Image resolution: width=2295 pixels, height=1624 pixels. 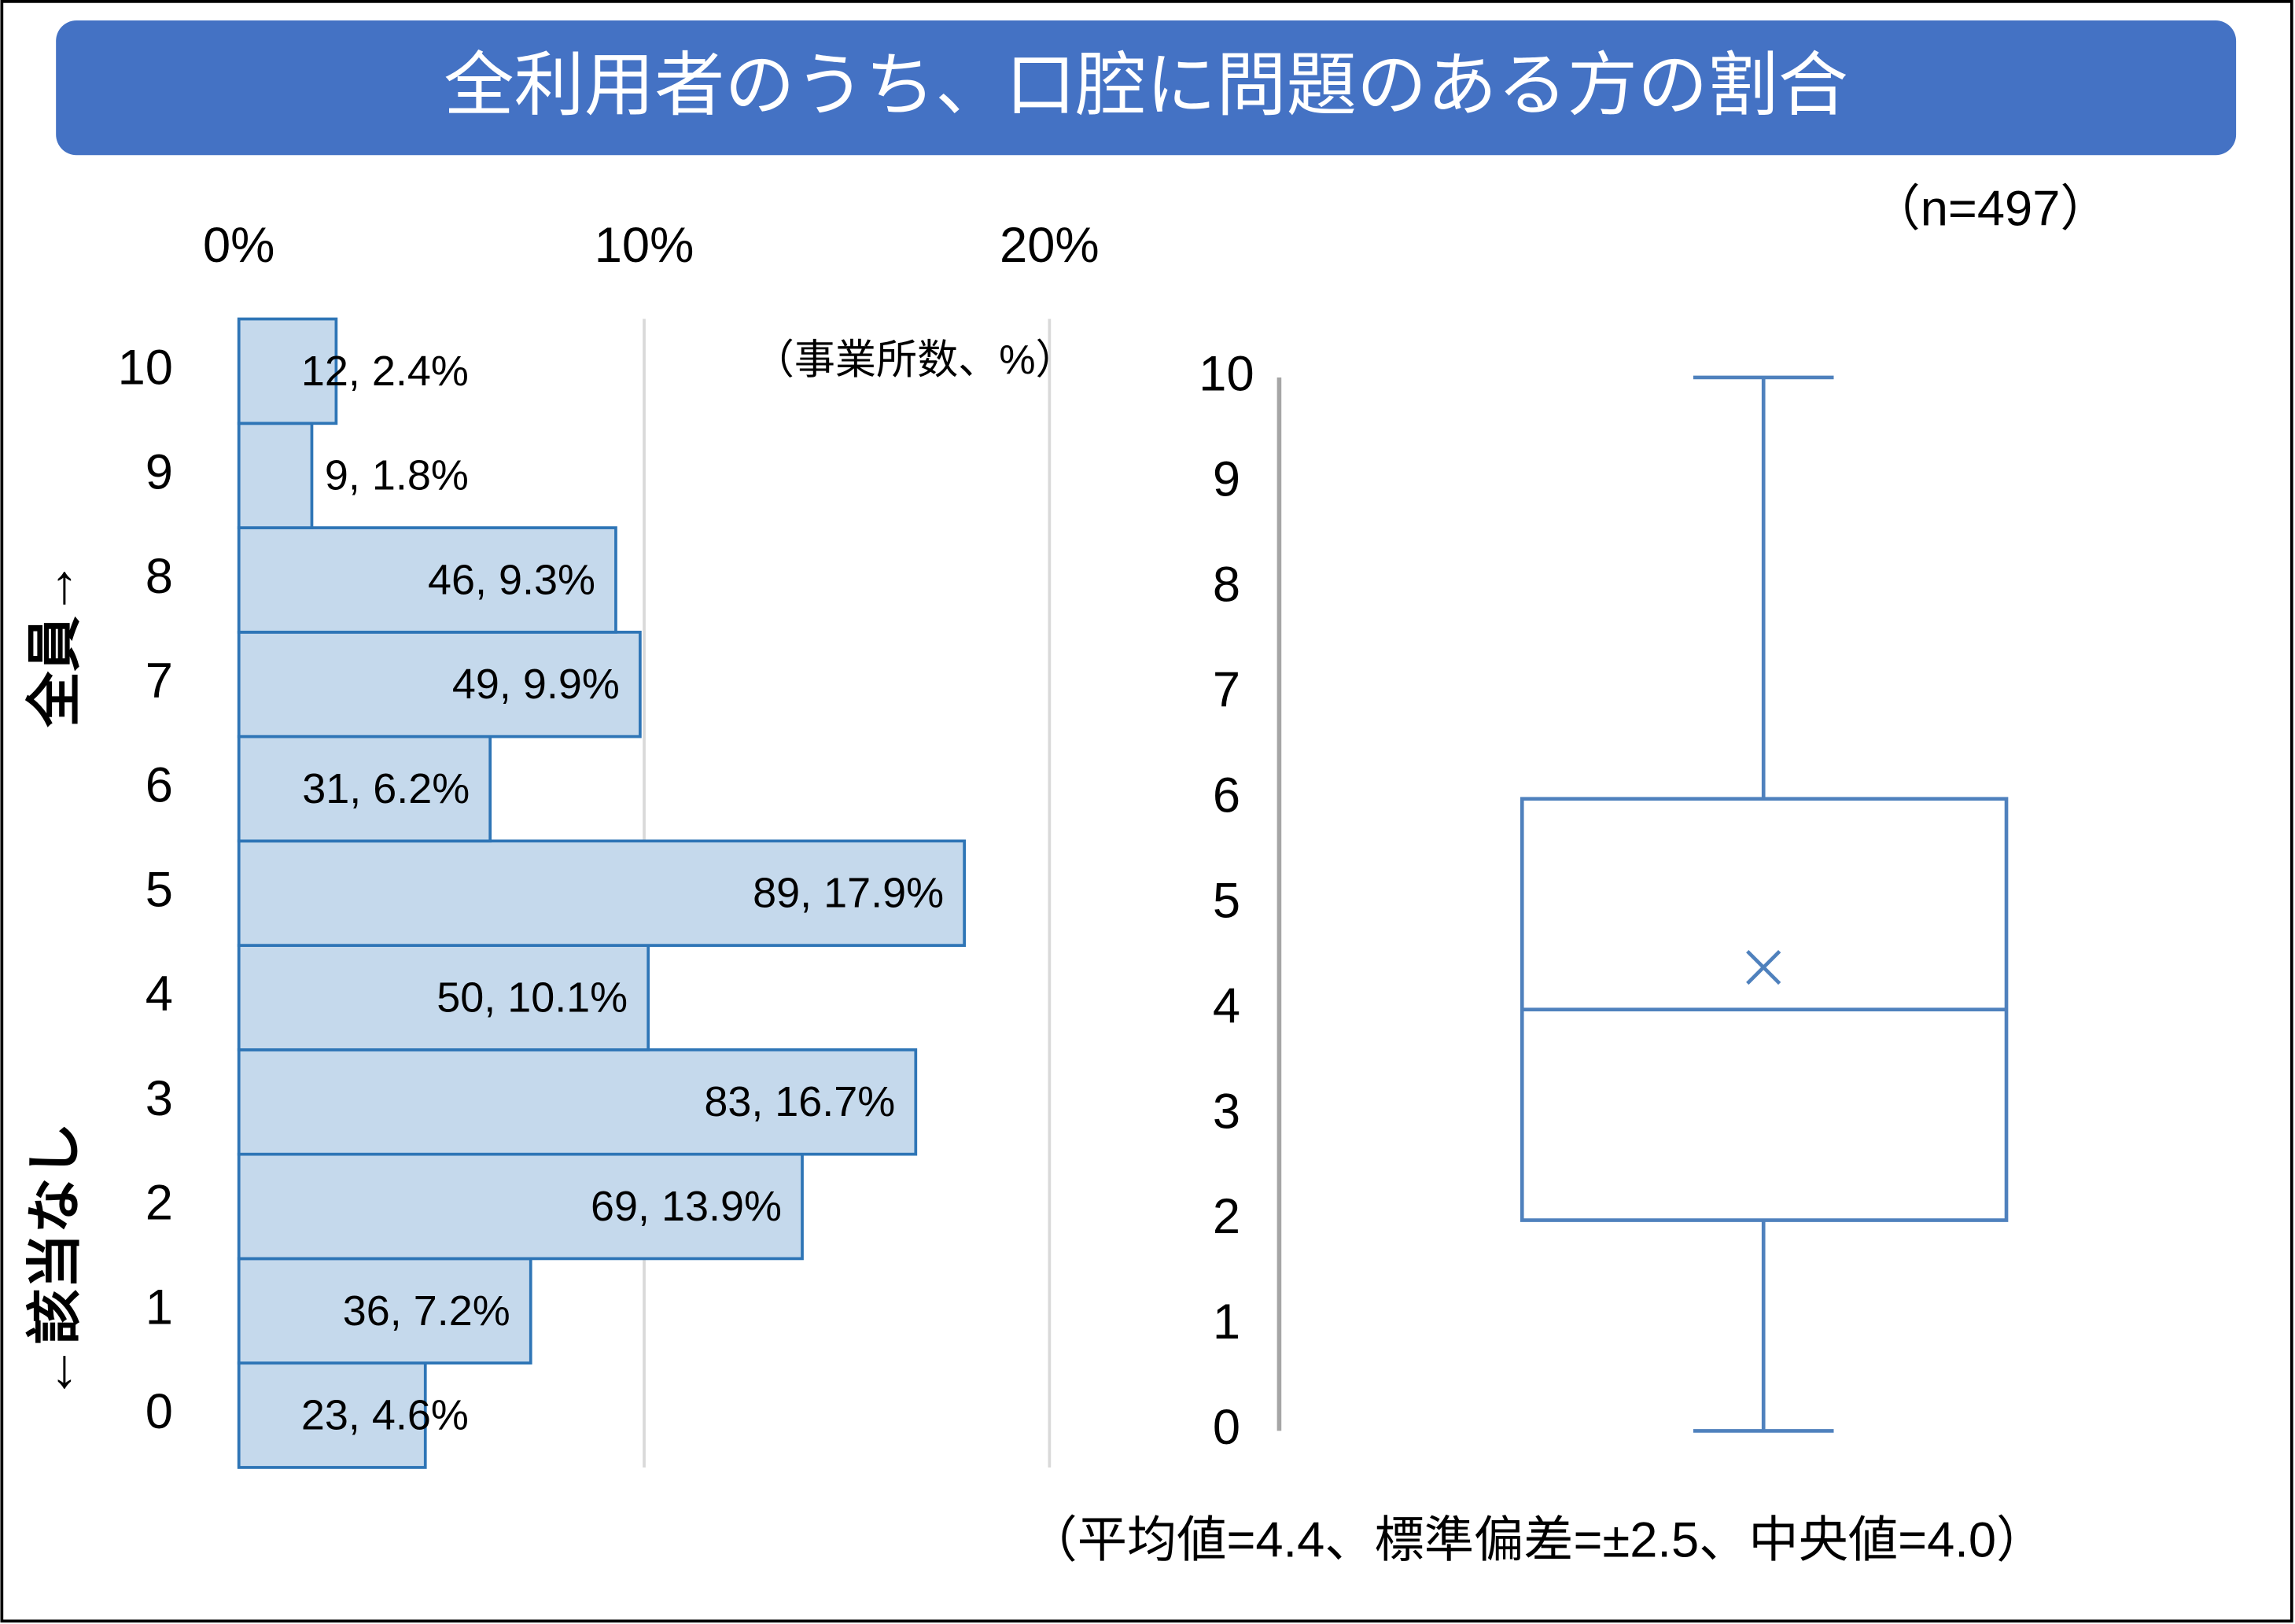 I want to click on stats-annotation: （平均値=4.4、標準偏差=±2.5、中央値=4.0）, so click(x=1537, y=1540).